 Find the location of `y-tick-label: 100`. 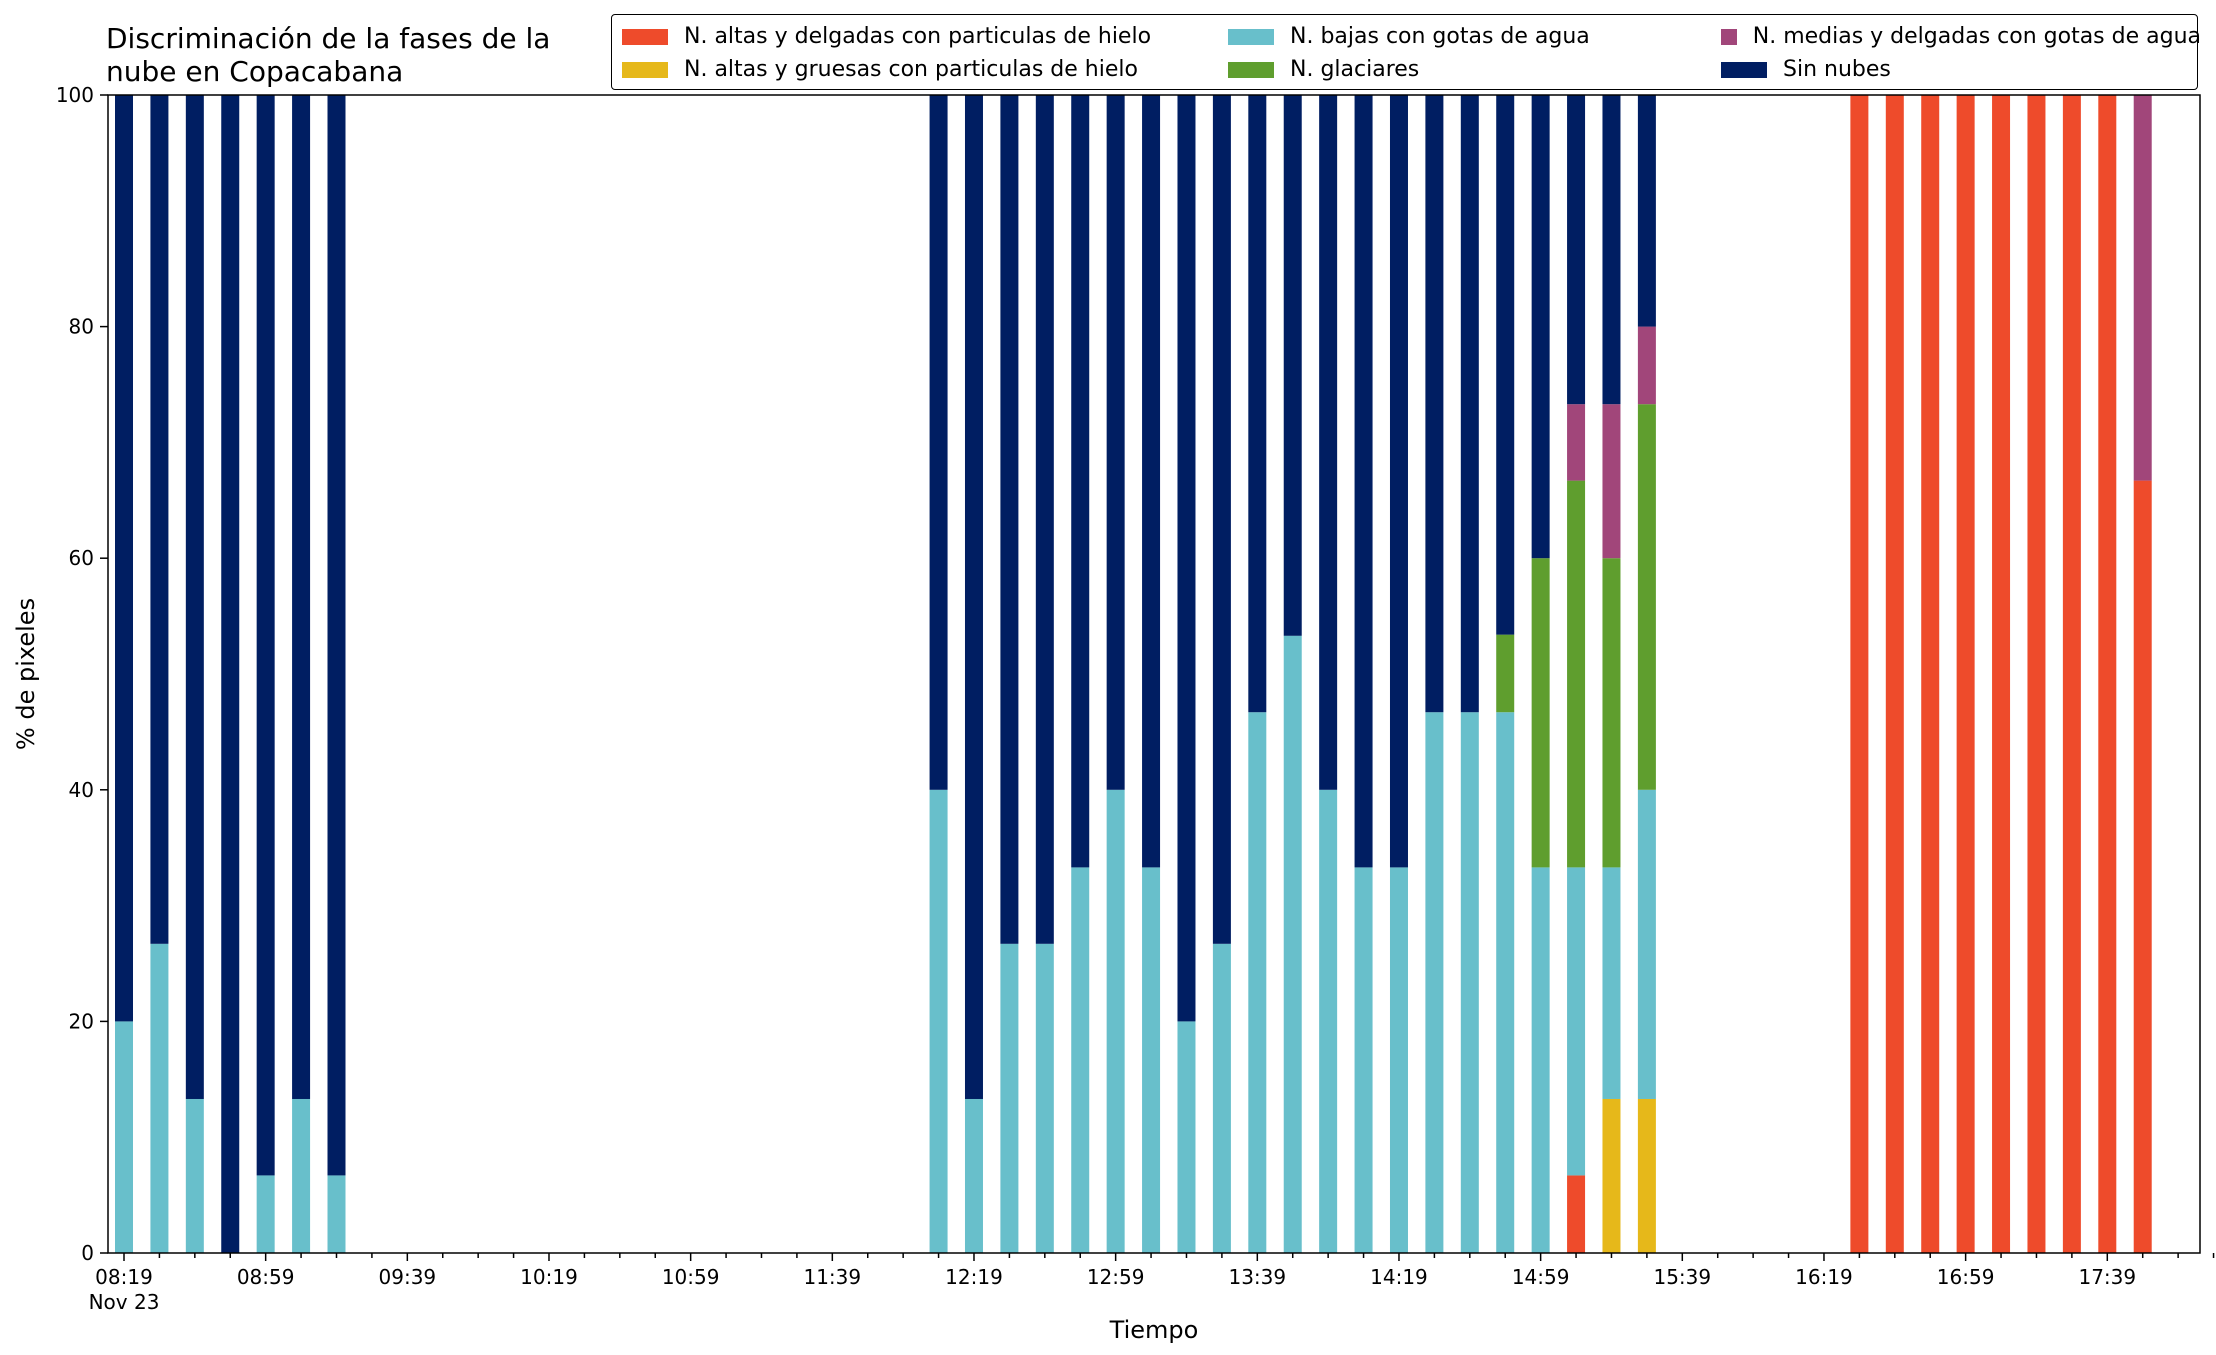

y-tick-label: 100 is located at coordinates (75, 95).